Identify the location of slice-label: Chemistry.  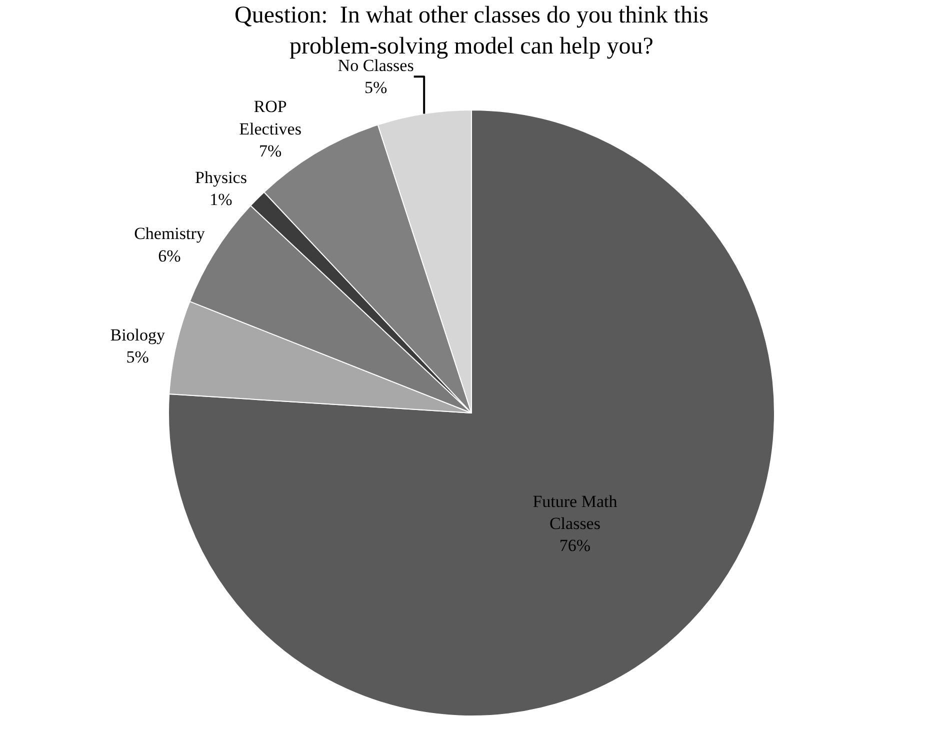
(170, 234).